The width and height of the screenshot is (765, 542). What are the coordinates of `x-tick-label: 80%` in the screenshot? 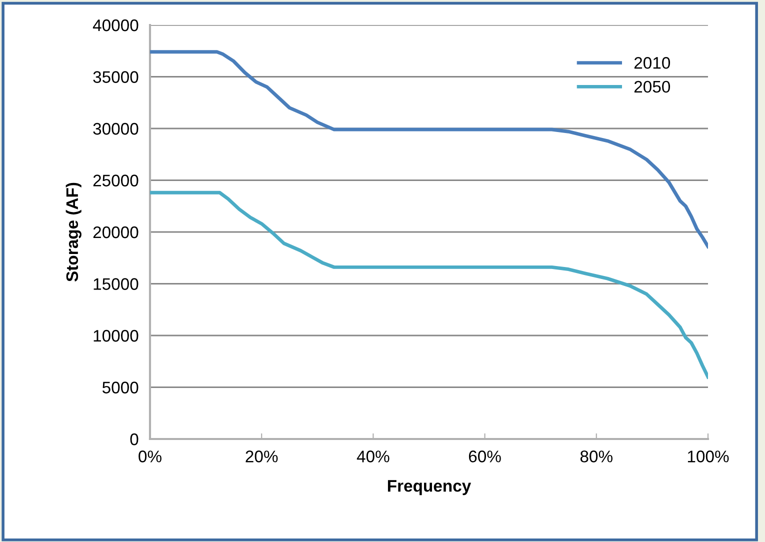 It's located at (596, 456).